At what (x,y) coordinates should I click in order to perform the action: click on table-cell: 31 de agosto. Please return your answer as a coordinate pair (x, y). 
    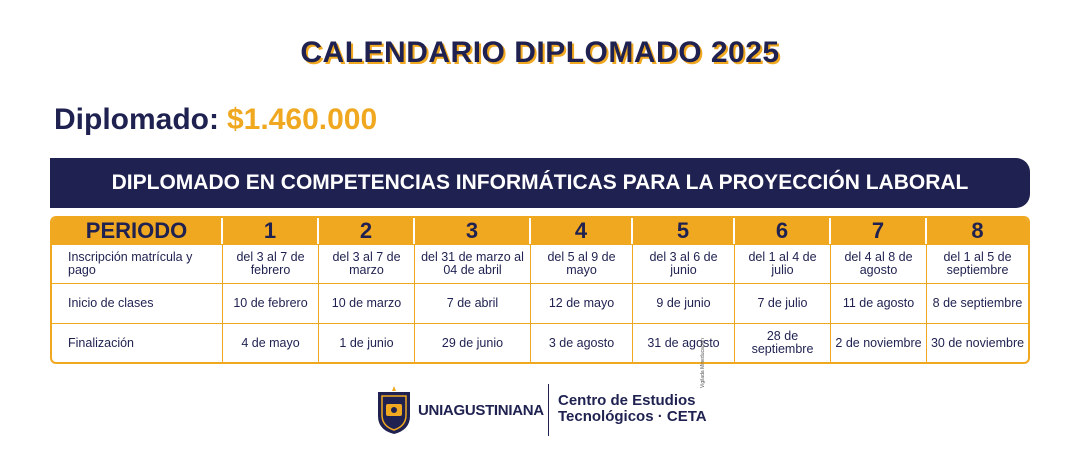
    Looking at the image, I should click on (684, 342).